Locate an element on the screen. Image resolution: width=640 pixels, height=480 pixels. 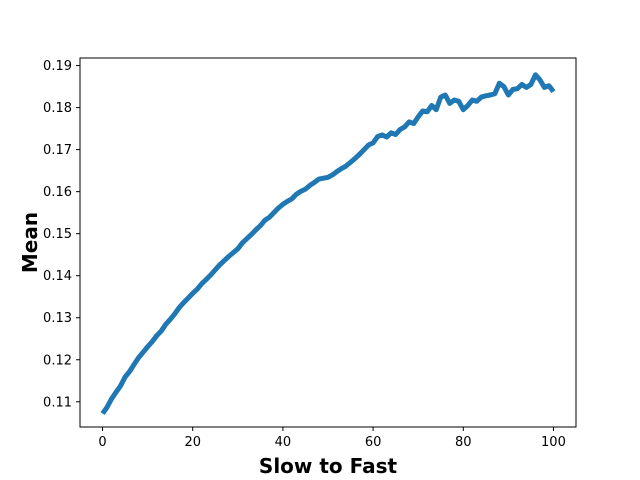
y-tick-label: 0.17 is located at coordinates (57, 150).